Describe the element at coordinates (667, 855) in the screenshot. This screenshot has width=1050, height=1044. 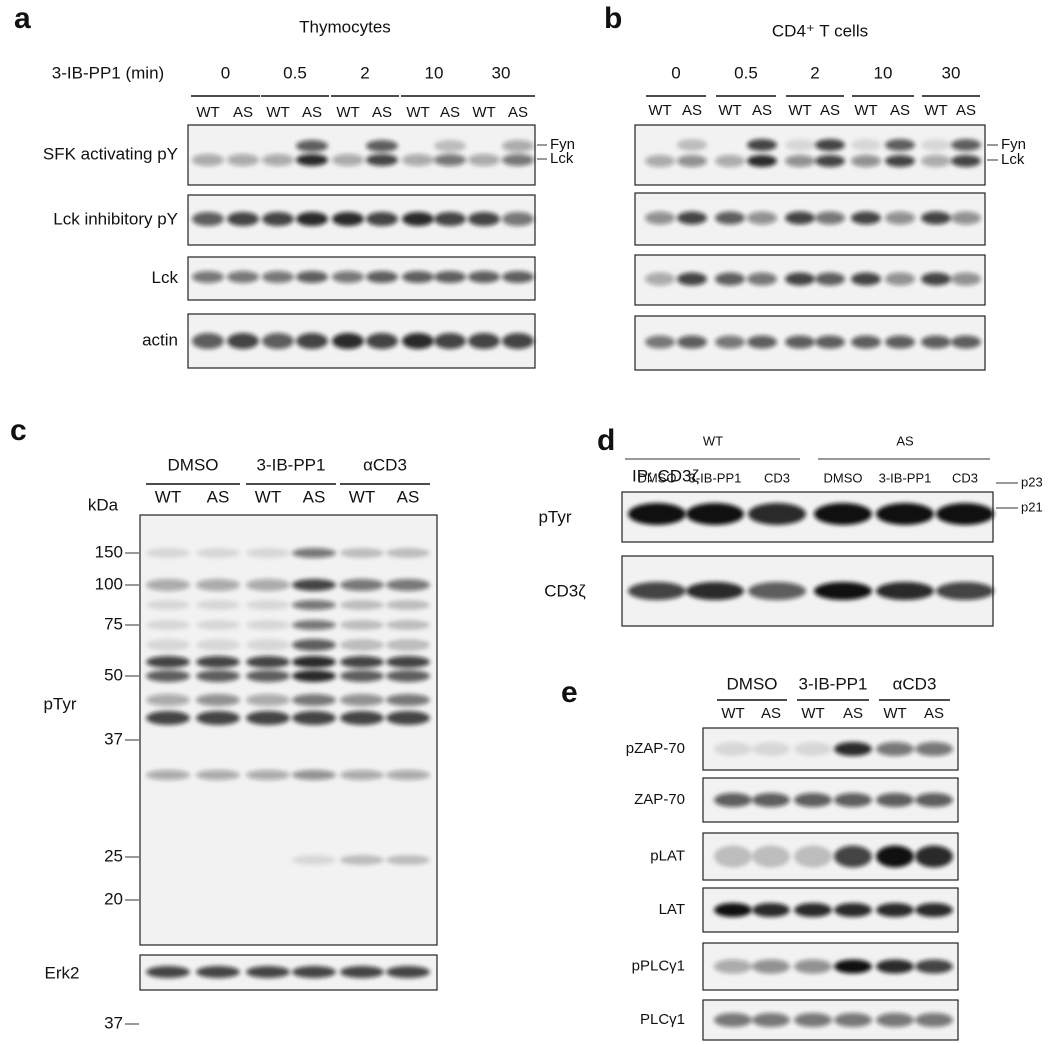
I see `row-label: pLAT` at that location.